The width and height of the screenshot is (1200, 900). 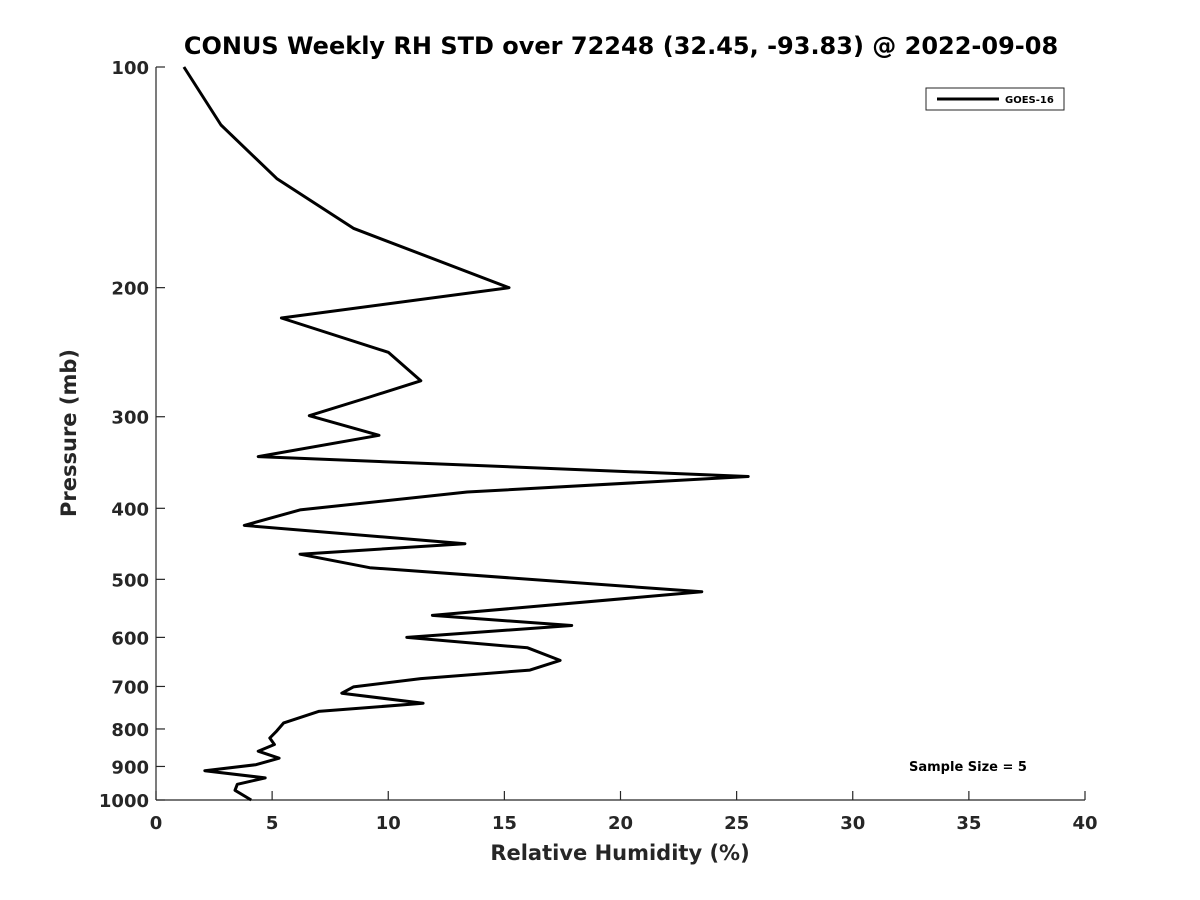 I want to click on x-tick-label: 0, so click(x=156, y=823).